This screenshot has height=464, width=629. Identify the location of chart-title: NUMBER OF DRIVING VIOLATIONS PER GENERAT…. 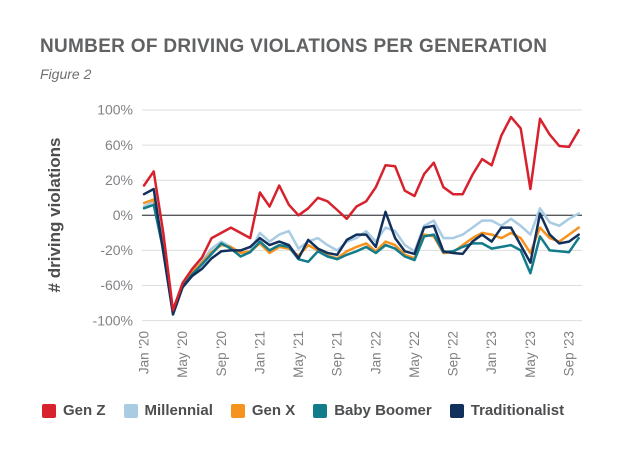
(294, 46).